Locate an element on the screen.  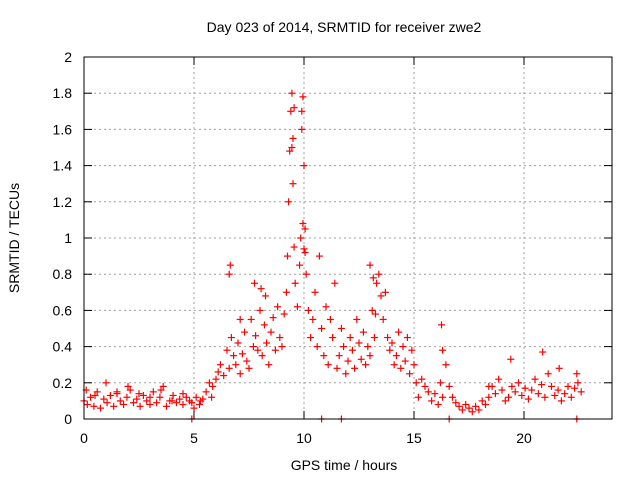
y-tick-label: 1 is located at coordinates (68, 238).